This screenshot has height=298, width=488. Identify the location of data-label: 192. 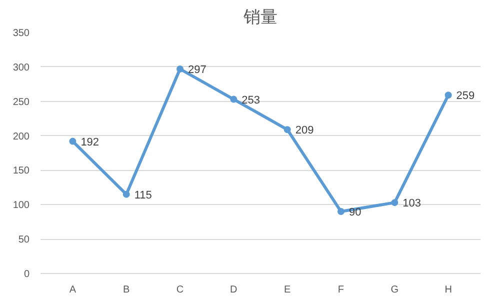
(90, 142).